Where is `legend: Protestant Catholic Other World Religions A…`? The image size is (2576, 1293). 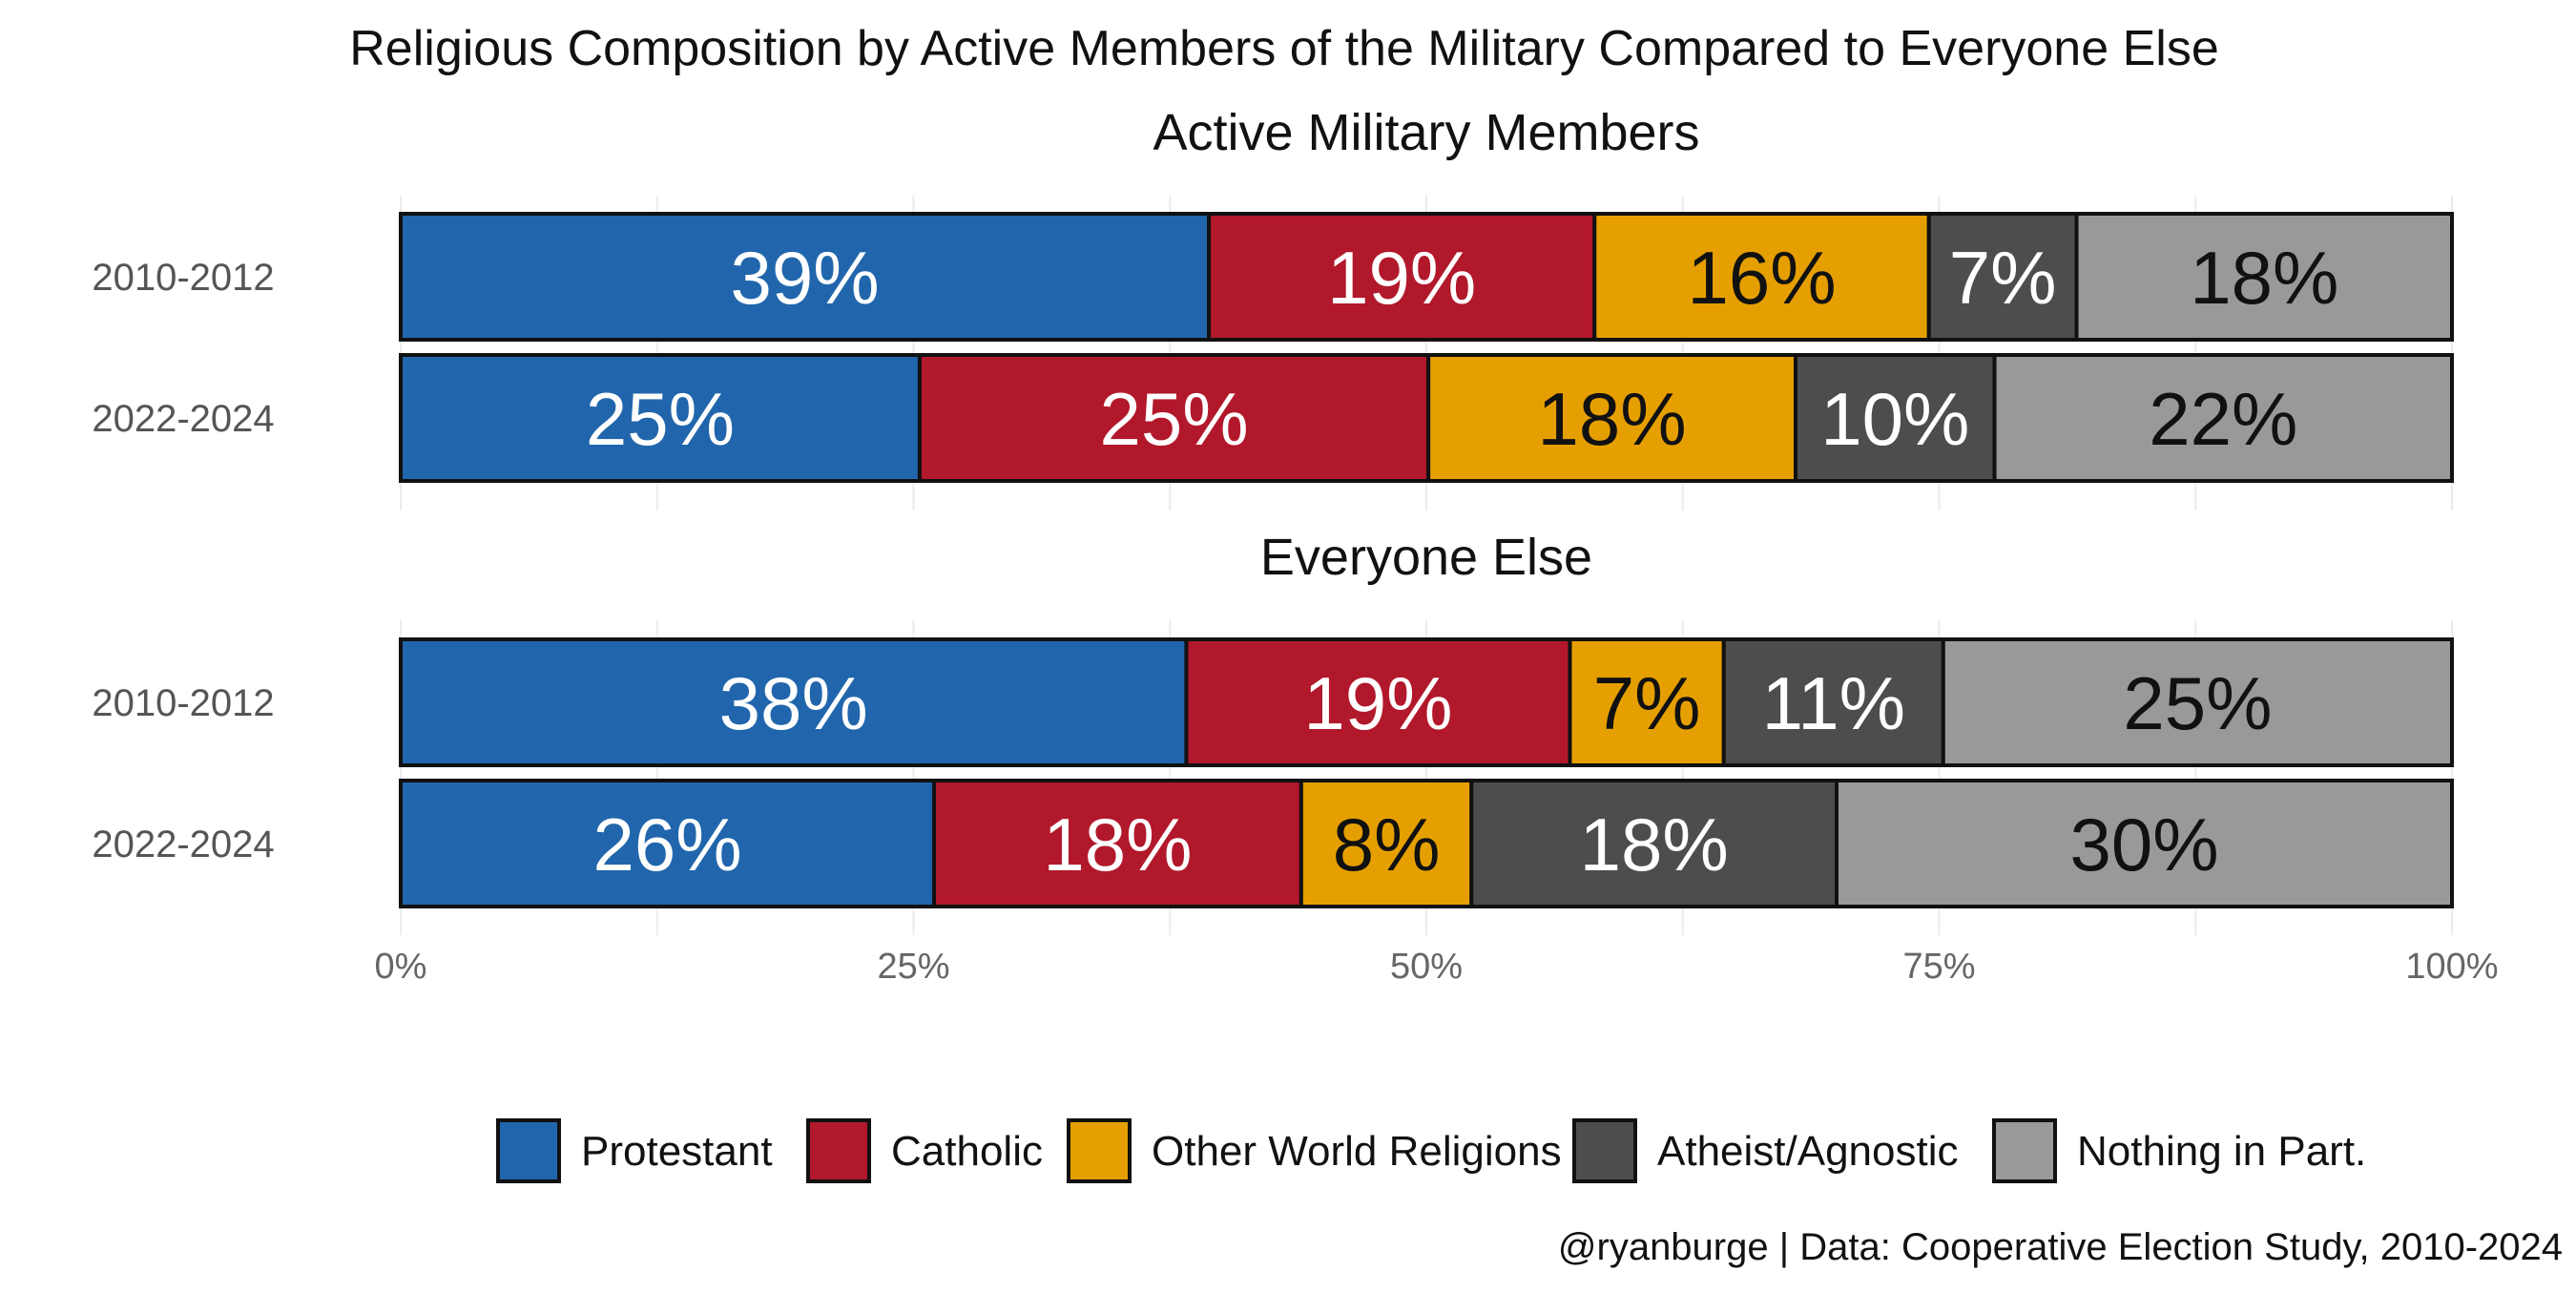
legend: Protestant Catholic Other World Religions A… is located at coordinates (1431, 1150).